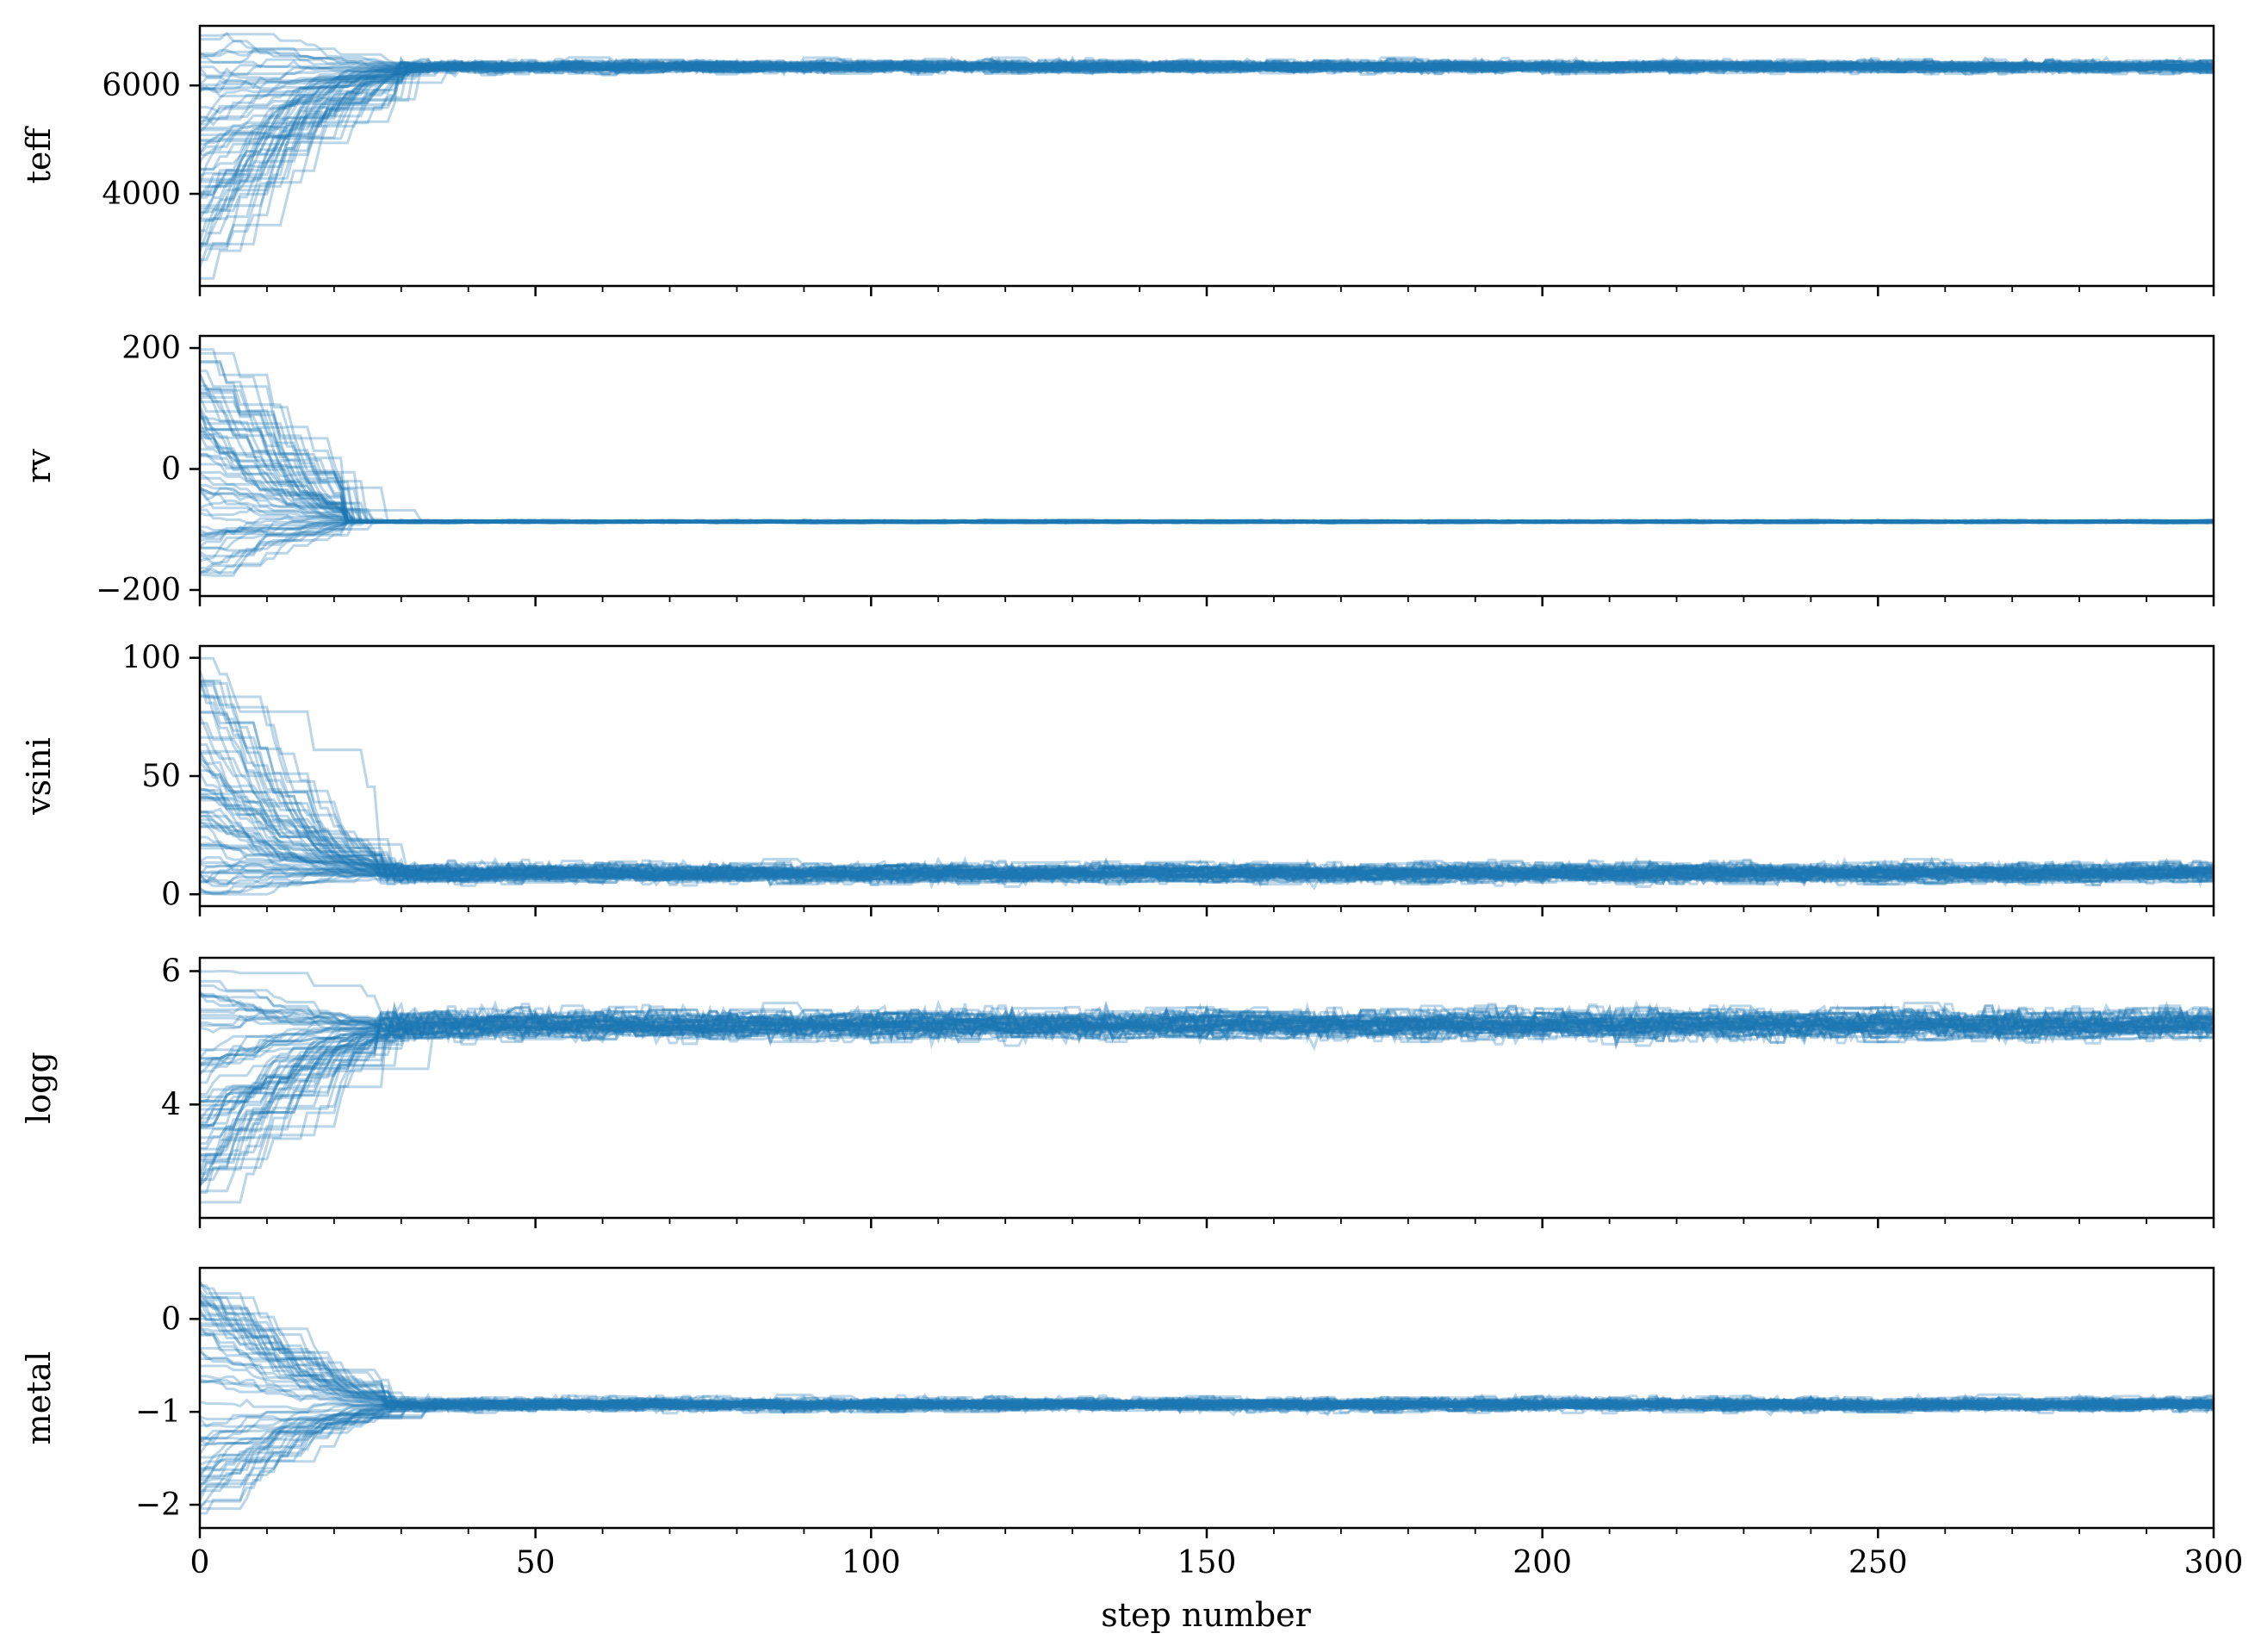 The height and width of the screenshot is (1652, 2261). Describe the element at coordinates (138, 590) in the screenshot. I see `y-tick-label-rv: −200` at that location.